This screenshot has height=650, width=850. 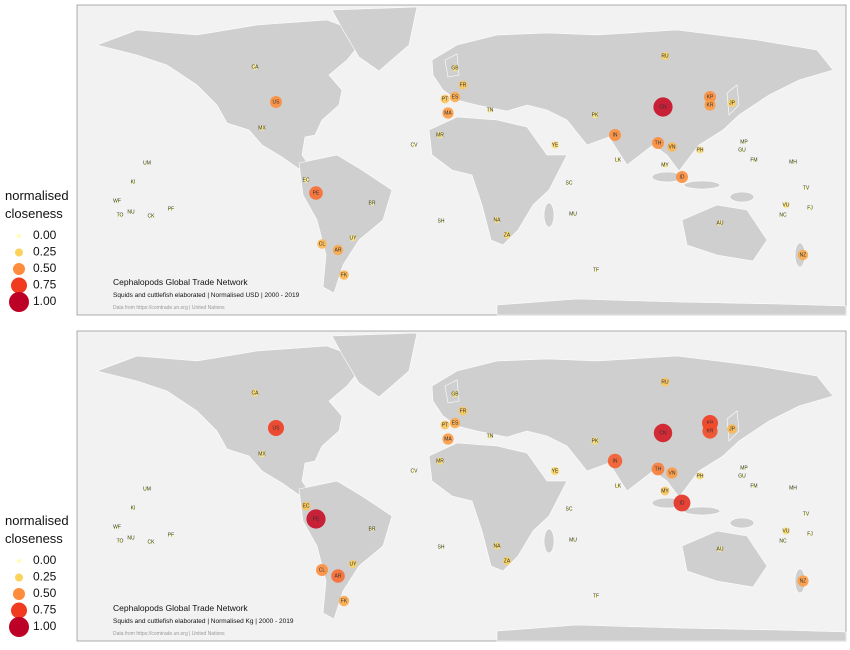 What do you see at coordinates (658, 143) in the screenshot?
I see `node-label: TH` at bounding box center [658, 143].